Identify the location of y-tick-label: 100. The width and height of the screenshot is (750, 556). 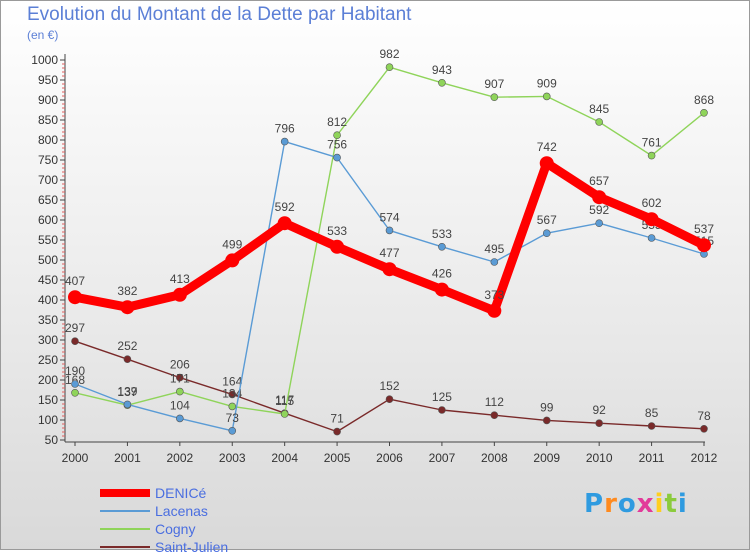
(48, 420).